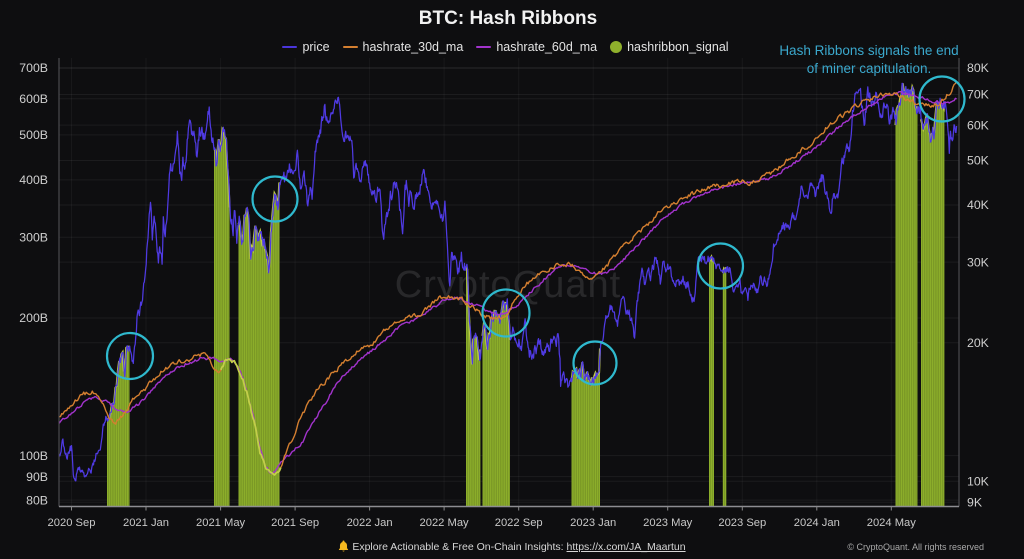  I want to click on svg-text: 2021 Sep, so click(295, 523).